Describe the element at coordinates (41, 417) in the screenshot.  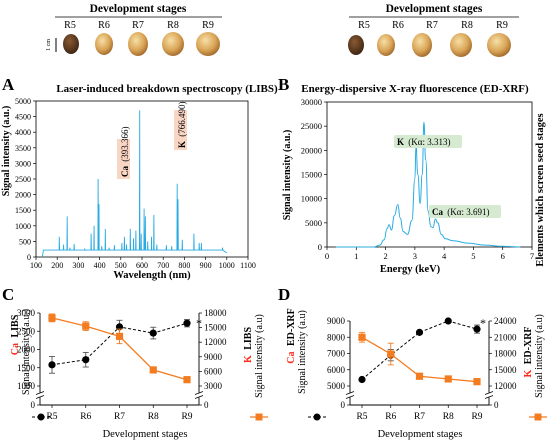
I see `legend-ca-marker` at that location.